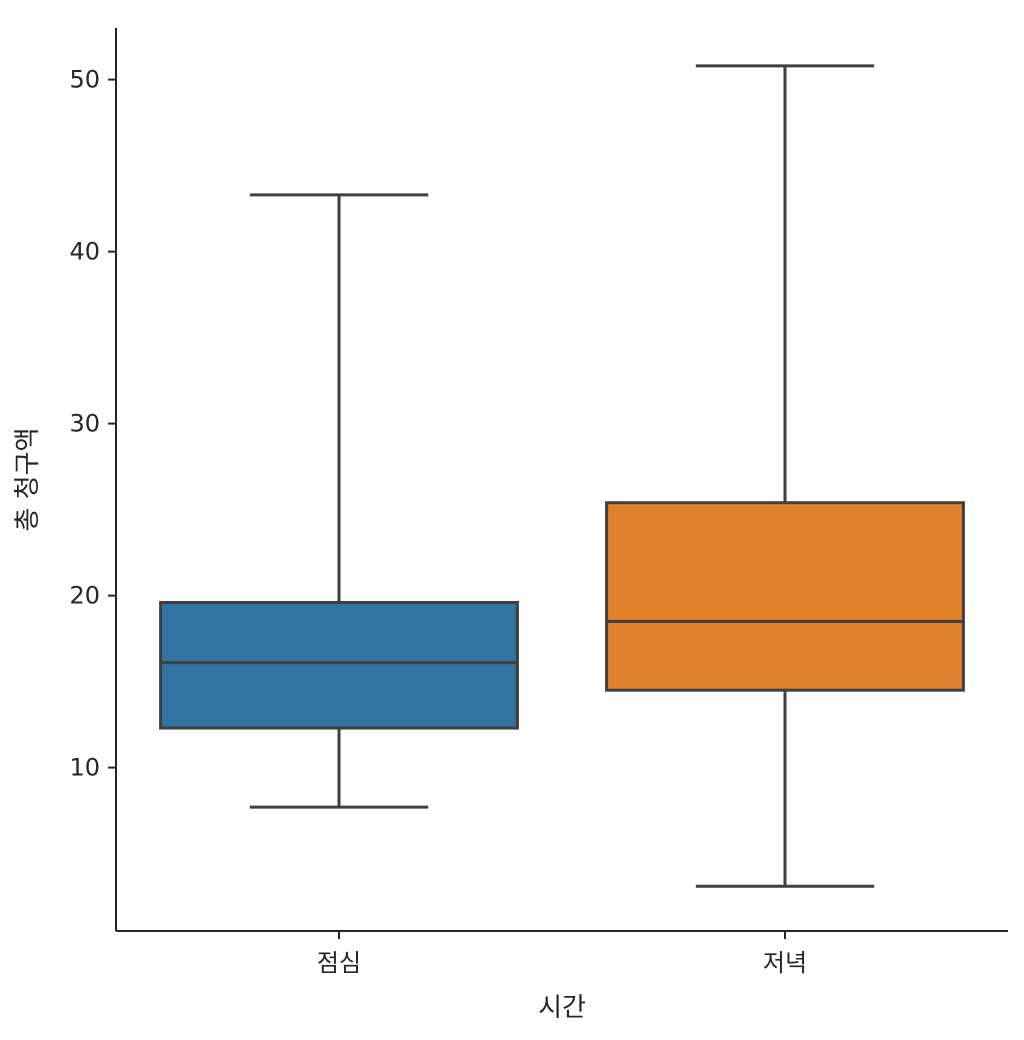 Image resolution: width=1024 pixels, height=1040 pixels. I want to click on x-tick-label: 저녁, so click(785, 963).